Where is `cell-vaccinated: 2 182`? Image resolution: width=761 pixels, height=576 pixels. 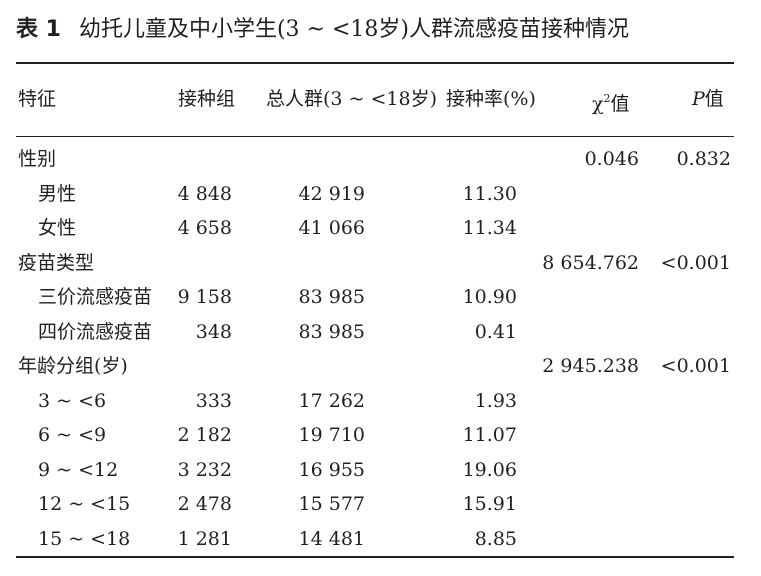 cell-vaccinated: 2 182 is located at coordinates (204, 435).